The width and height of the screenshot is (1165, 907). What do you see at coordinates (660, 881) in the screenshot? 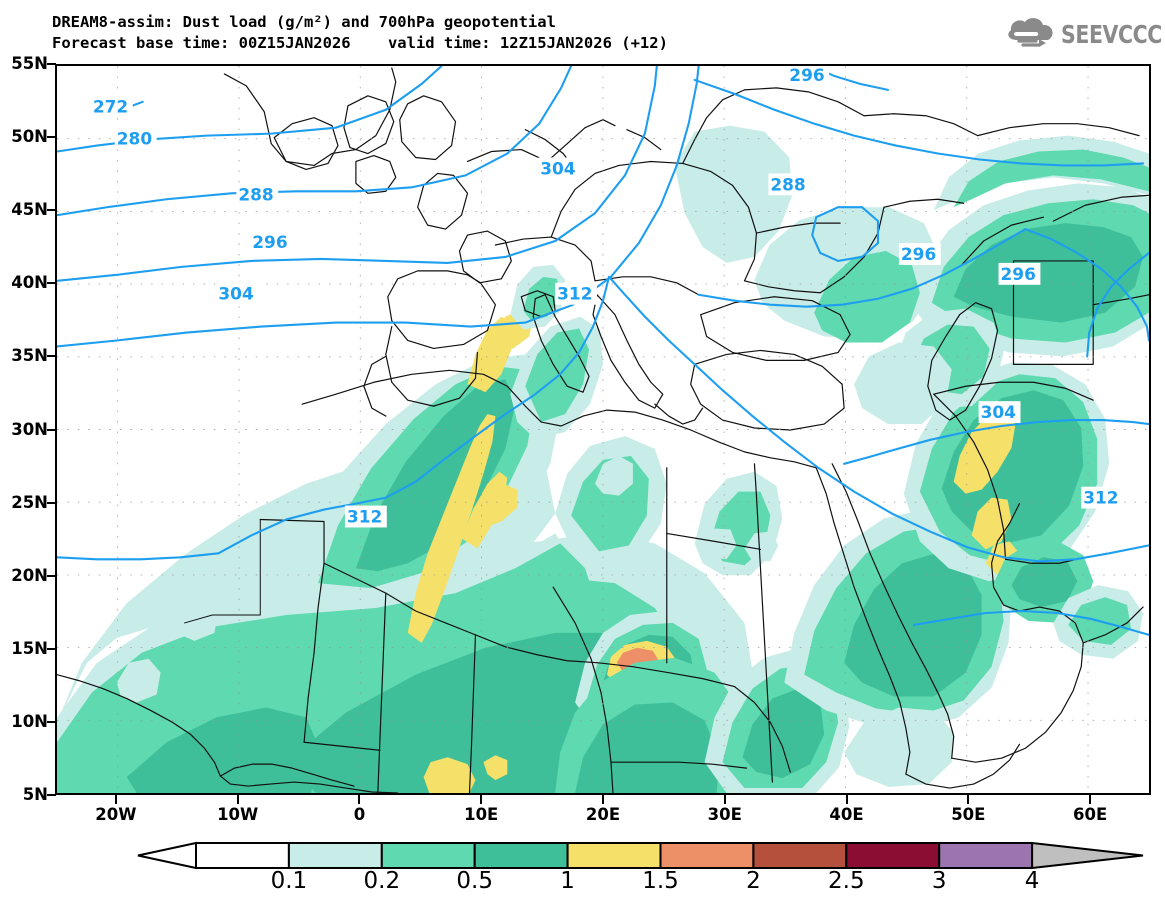
I see `colorbar-tick-label: 1.5` at bounding box center [660, 881].